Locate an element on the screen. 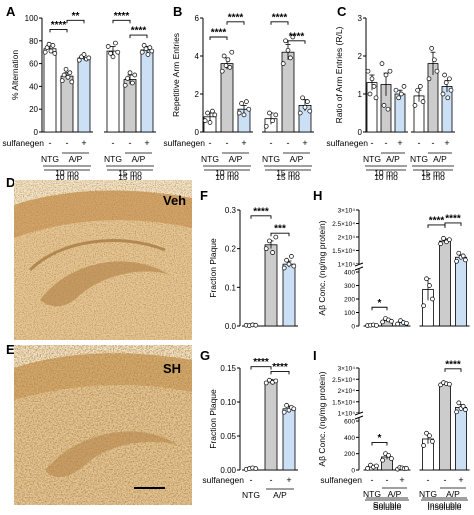 The image size is (474, 515). group-label-c: 15 mo is located at coordinates (433, 177).